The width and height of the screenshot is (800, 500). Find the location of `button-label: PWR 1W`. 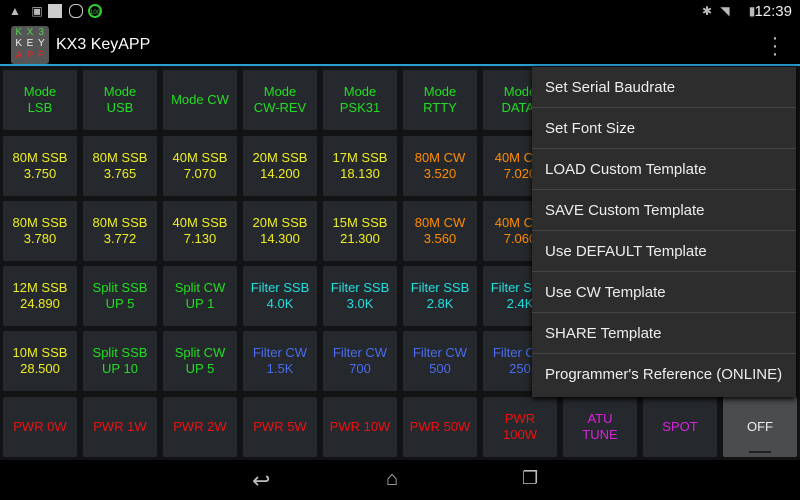

button-label: PWR 1W is located at coordinates (120, 426).